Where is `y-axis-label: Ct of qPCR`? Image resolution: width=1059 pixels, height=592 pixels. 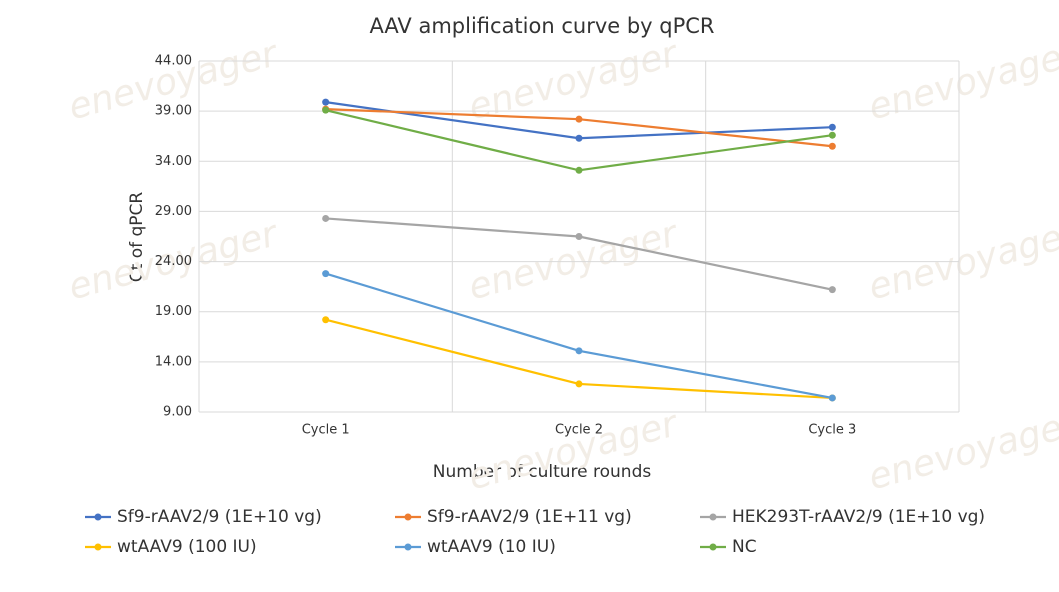
y-axis-label: Ct of qPCR is located at coordinates (137, 237).